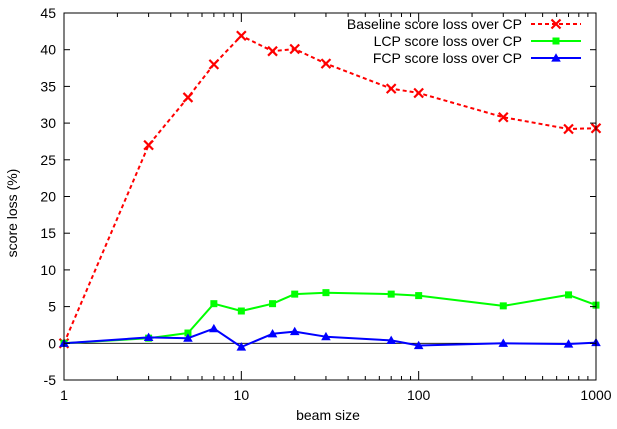 The width and height of the screenshot is (617, 429). What do you see at coordinates (48, 270) in the screenshot?
I see `y-tick-label: 10` at bounding box center [48, 270].